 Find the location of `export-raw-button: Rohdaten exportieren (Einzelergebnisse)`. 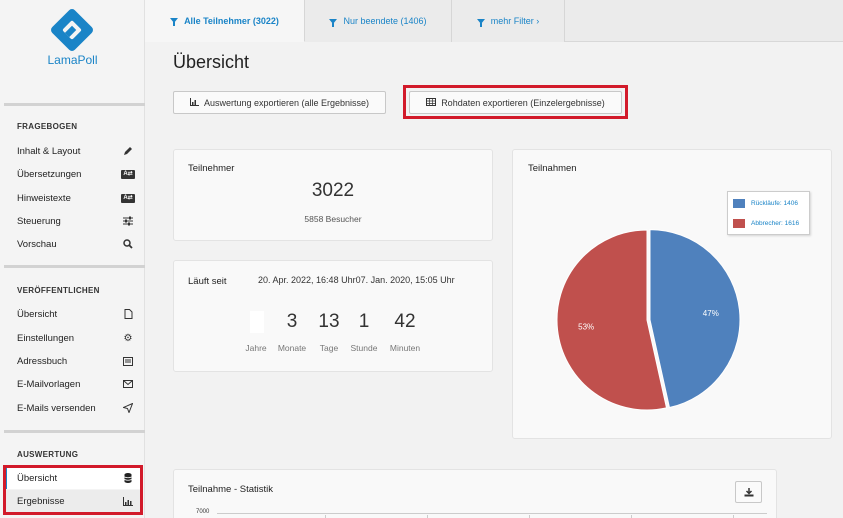

export-raw-button: Rohdaten exportieren (Einzelergebnisse) is located at coordinates (515, 102).